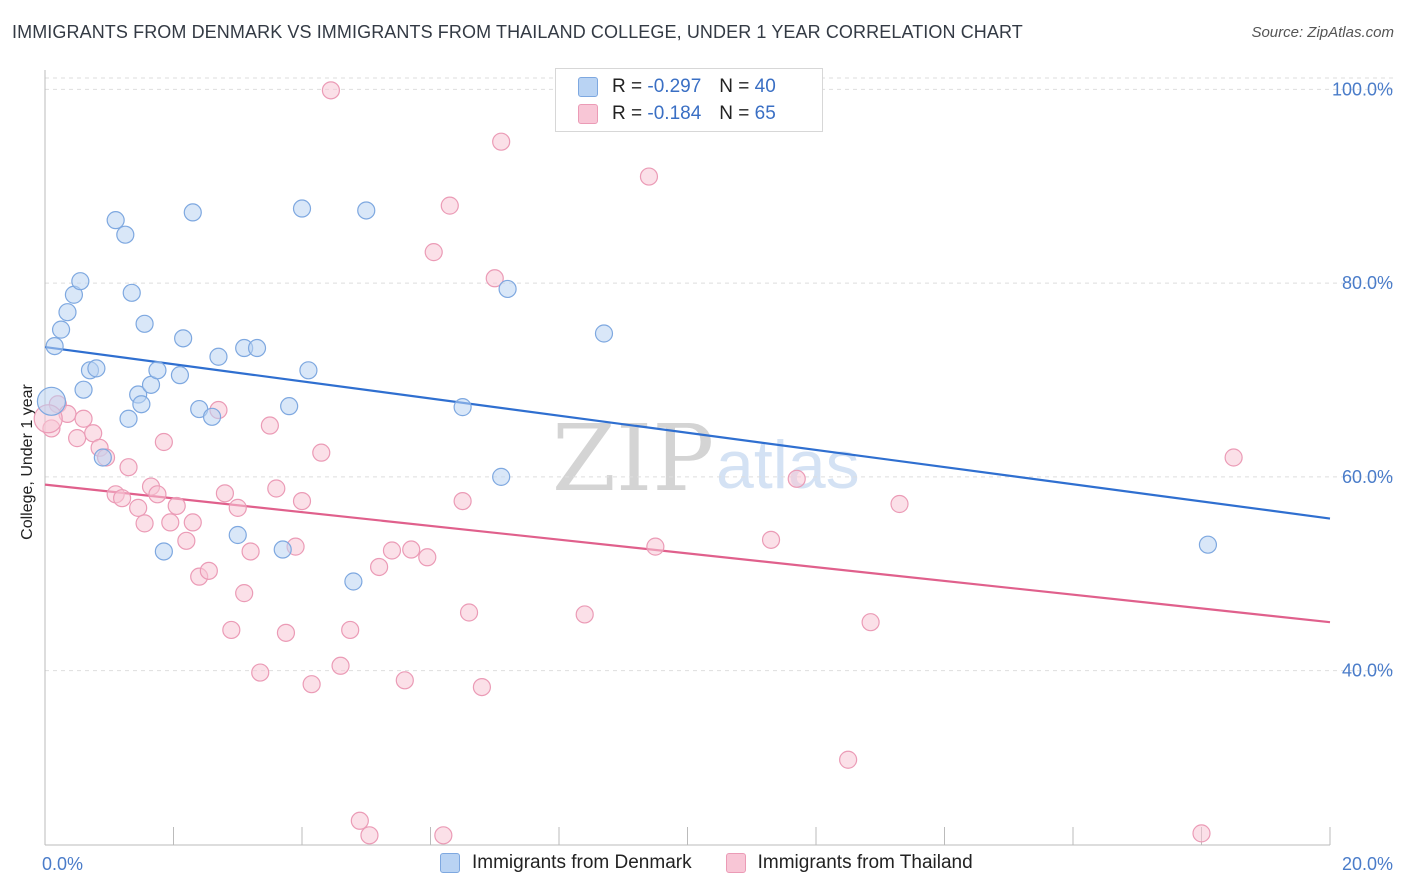 The height and width of the screenshot is (892, 1406). Describe the element at coordinates (1322, 32) in the screenshot. I see `source-credit: Source: ZipAtlas.com` at that location.